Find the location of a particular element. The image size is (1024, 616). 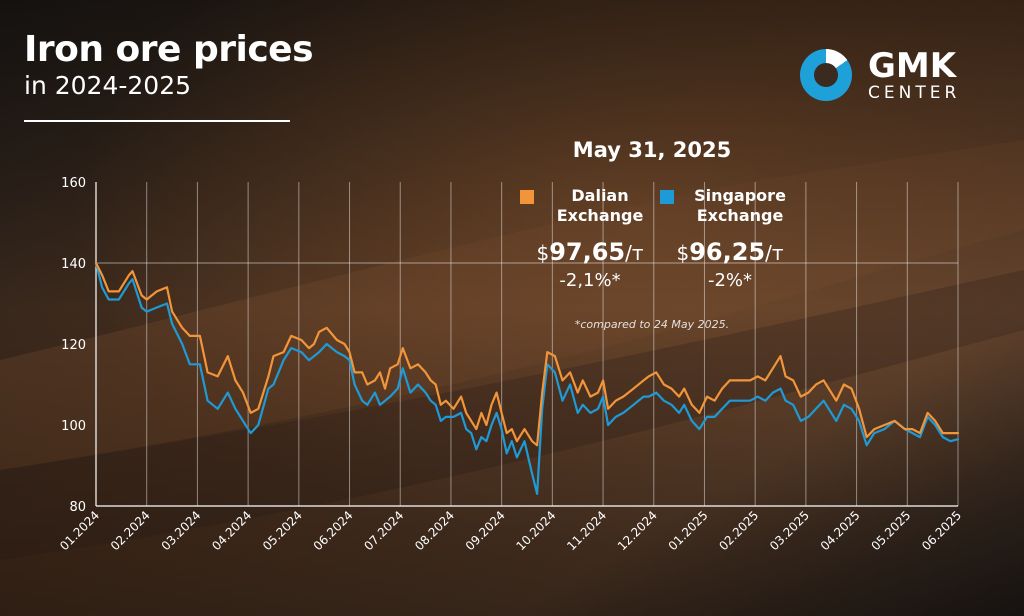

dalian-legend-swatch is located at coordinates (527, 197).